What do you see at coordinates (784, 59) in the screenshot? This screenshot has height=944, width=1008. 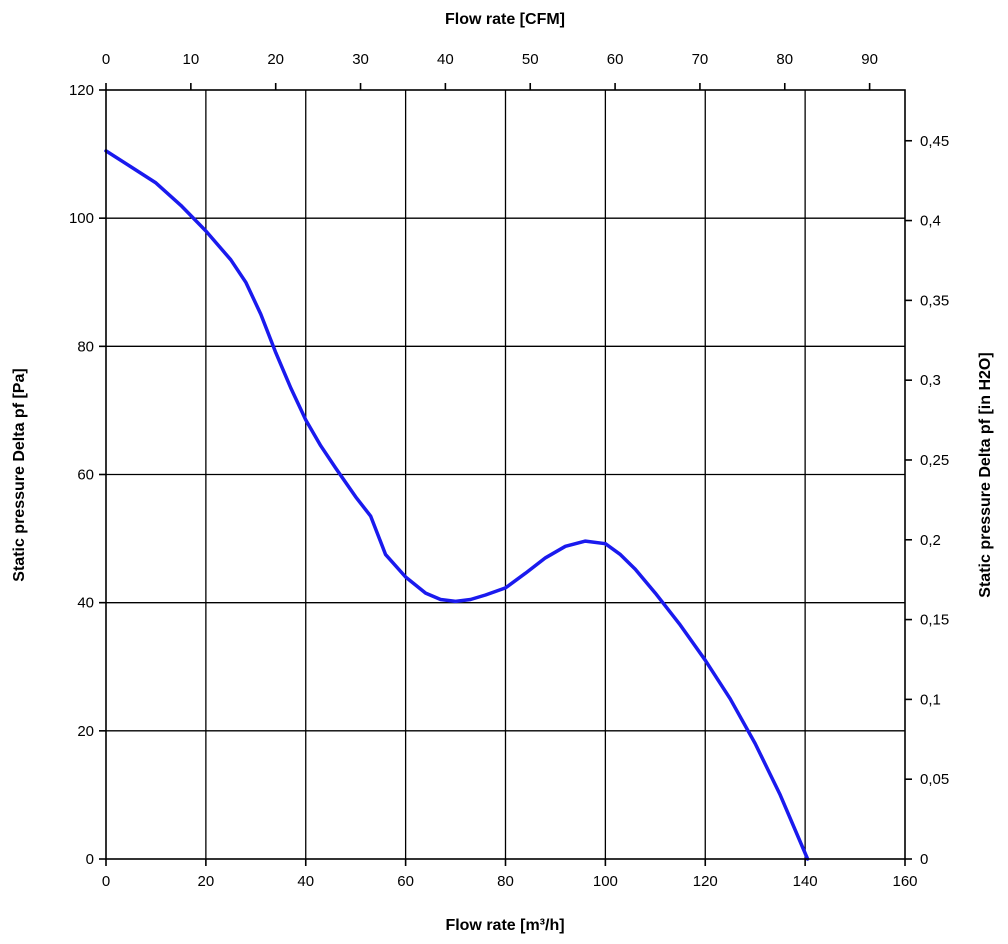 I see `x2-tick-label: 80` at bounding box center [784, 59].